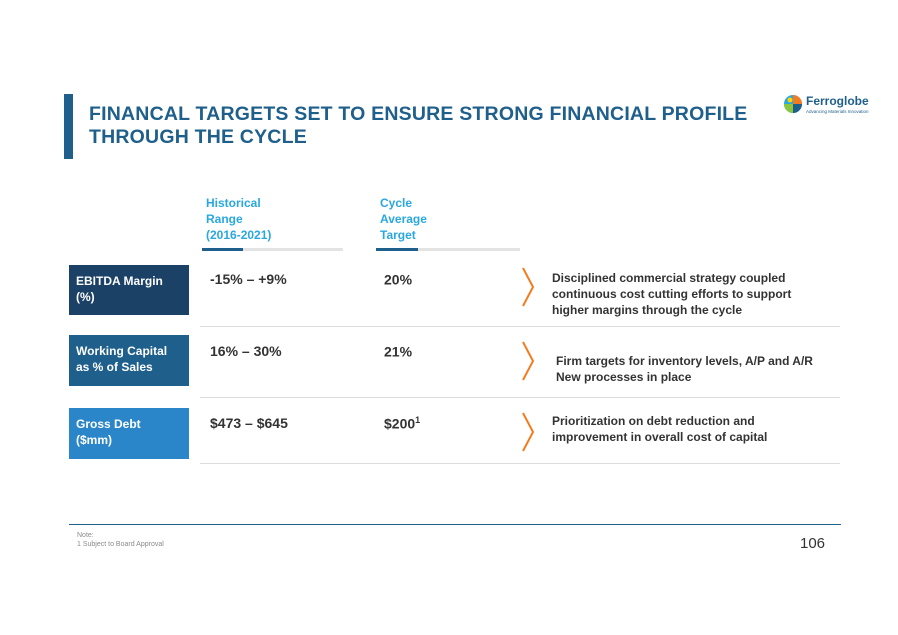 The image size is (898, 635). I want to click on cycle-average-target-header: Cycle Average Target, so click(403, 219).